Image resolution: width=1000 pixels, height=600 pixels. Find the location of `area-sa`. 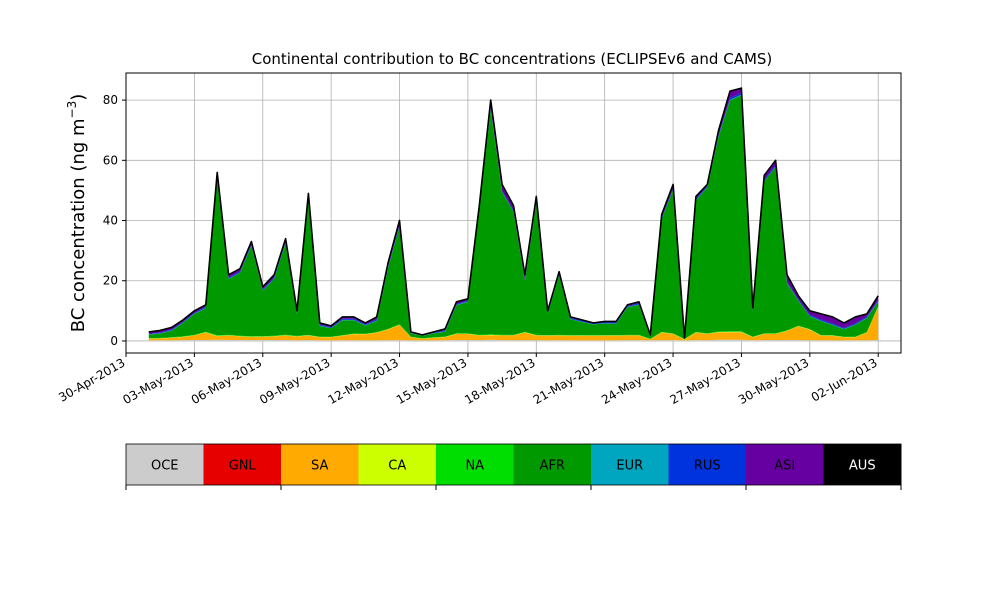

area-sa is located at coordinates (513, 323).